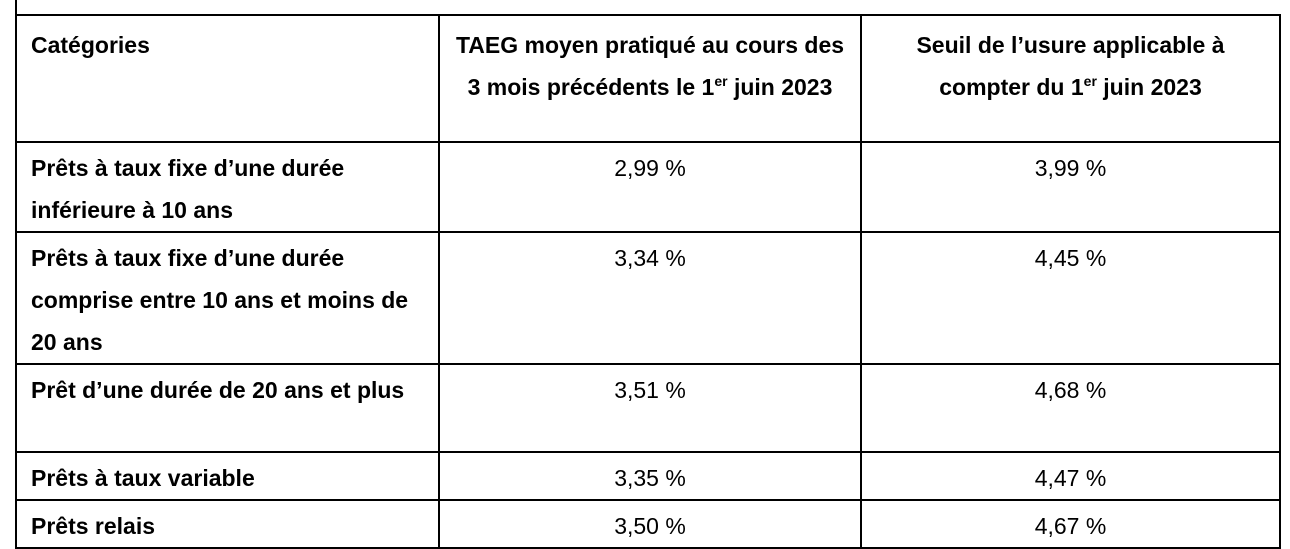 This screenshot has height=549, width=1290. I want to click on rate-cell: 3,99 %, so click(1070, 187).